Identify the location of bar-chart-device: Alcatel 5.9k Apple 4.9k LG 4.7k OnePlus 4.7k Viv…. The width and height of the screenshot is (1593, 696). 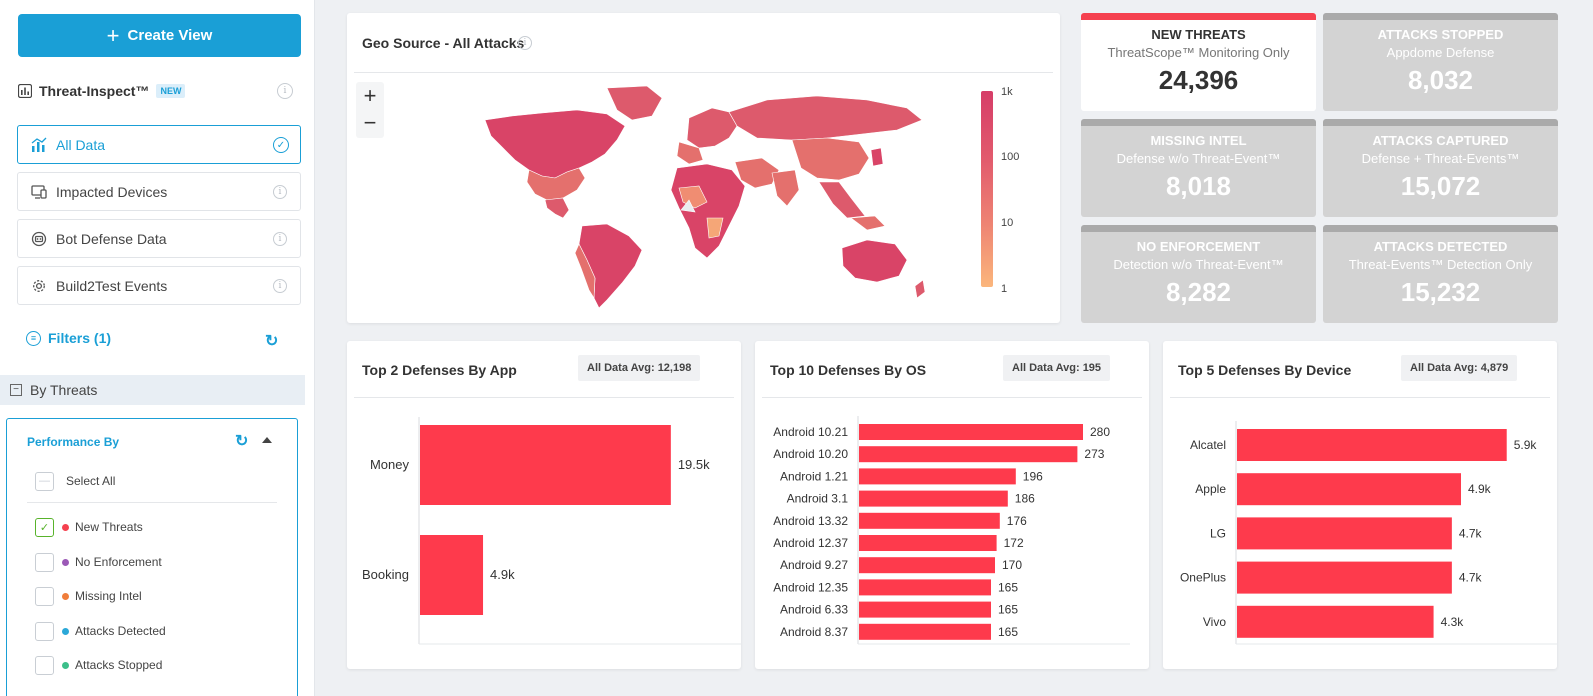
(1368, 533).